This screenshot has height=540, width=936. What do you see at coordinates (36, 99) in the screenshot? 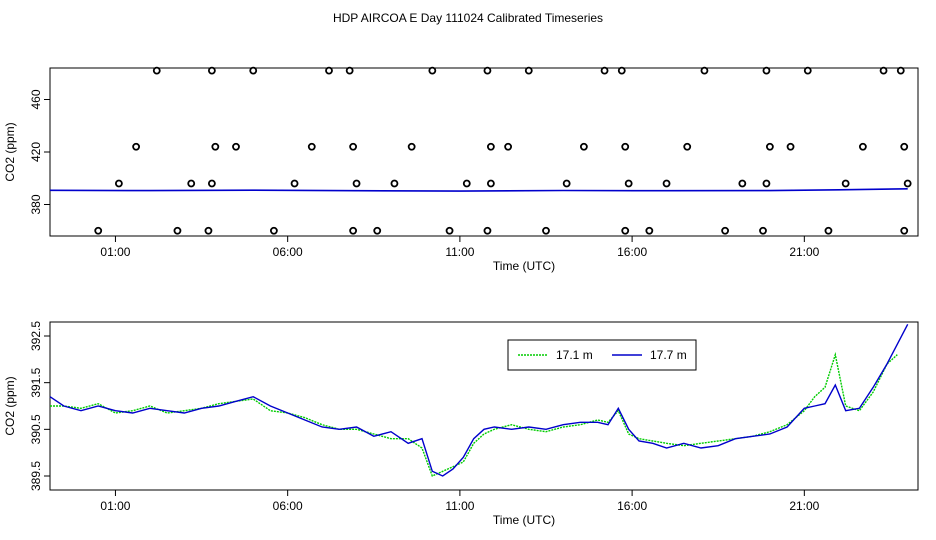
I see `y-tick-label: 460` at bounding box center [36, 99].